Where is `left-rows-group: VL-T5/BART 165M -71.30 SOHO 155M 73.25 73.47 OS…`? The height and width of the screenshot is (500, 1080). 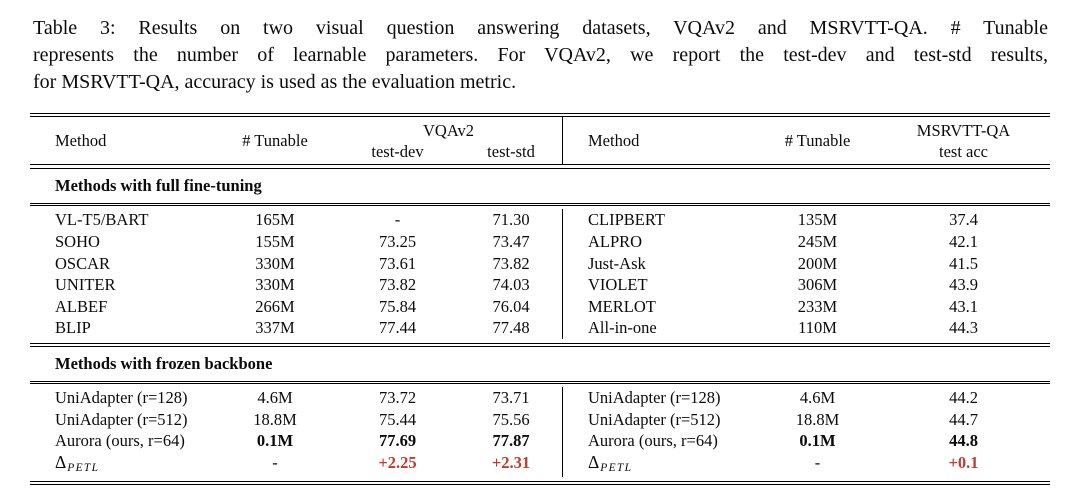 left-rows-group: VL-T5/BART 165M -71.30 SOHO 155M 73.25 73.47 OS… is located at coordinates (296, 274).